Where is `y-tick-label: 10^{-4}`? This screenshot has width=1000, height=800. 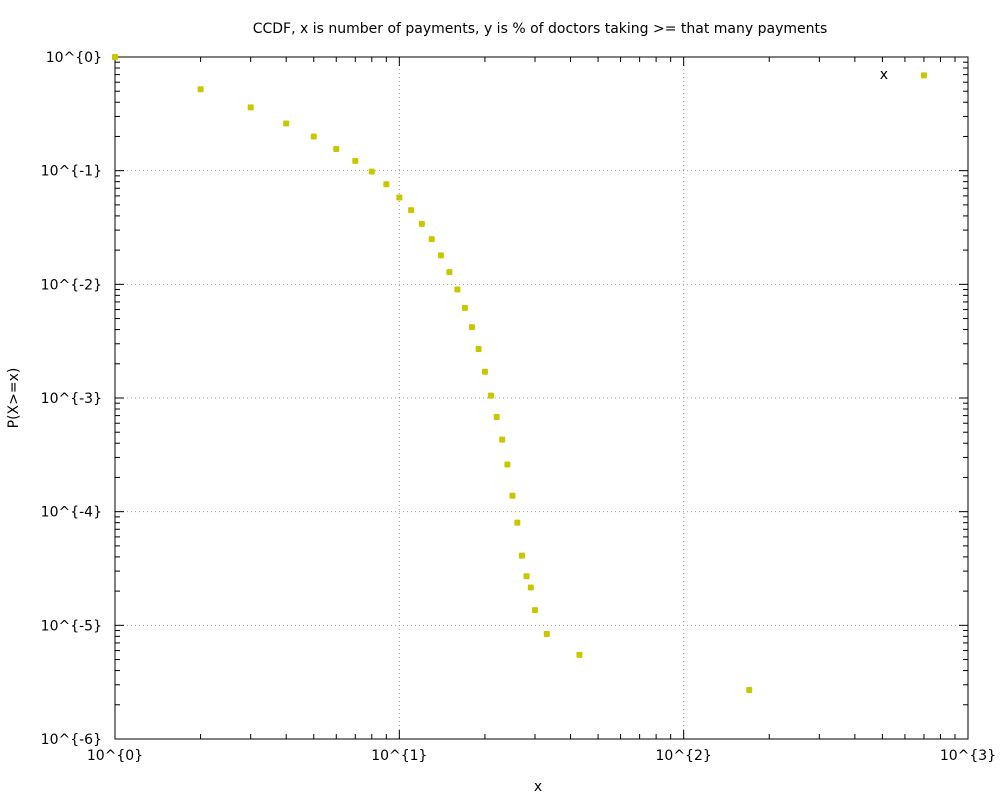
y-tick-label: 10^{-4} is located at coordinates (71, 513).